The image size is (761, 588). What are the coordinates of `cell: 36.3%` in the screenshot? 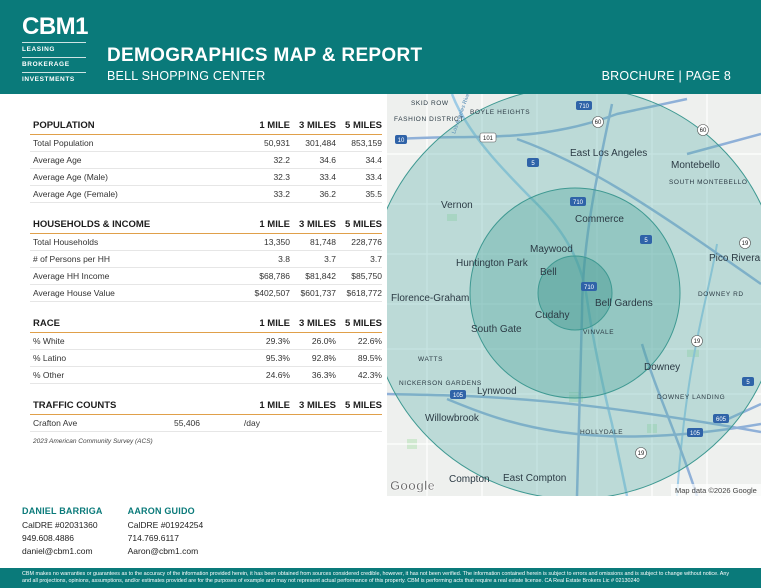 It's located at (323, 375).